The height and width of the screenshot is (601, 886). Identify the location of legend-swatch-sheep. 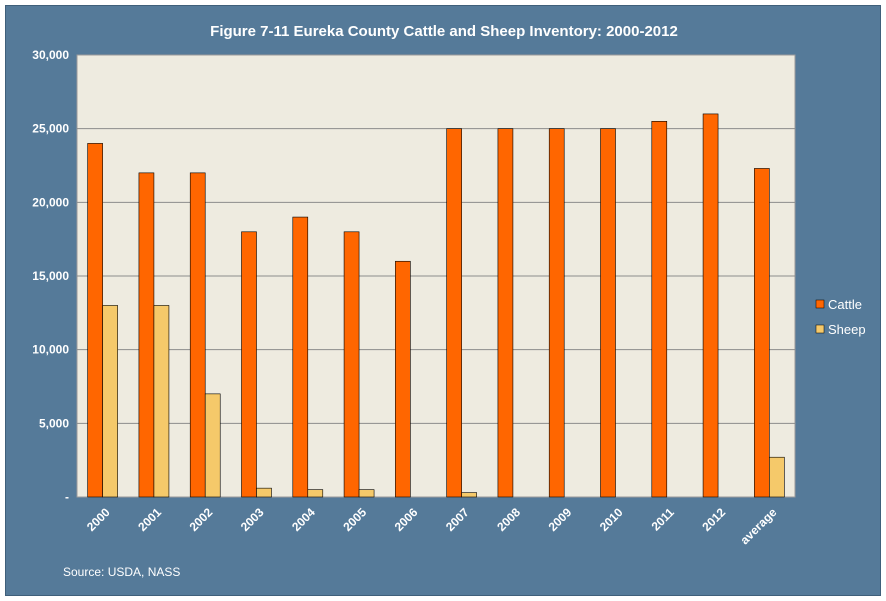
(820, 329).